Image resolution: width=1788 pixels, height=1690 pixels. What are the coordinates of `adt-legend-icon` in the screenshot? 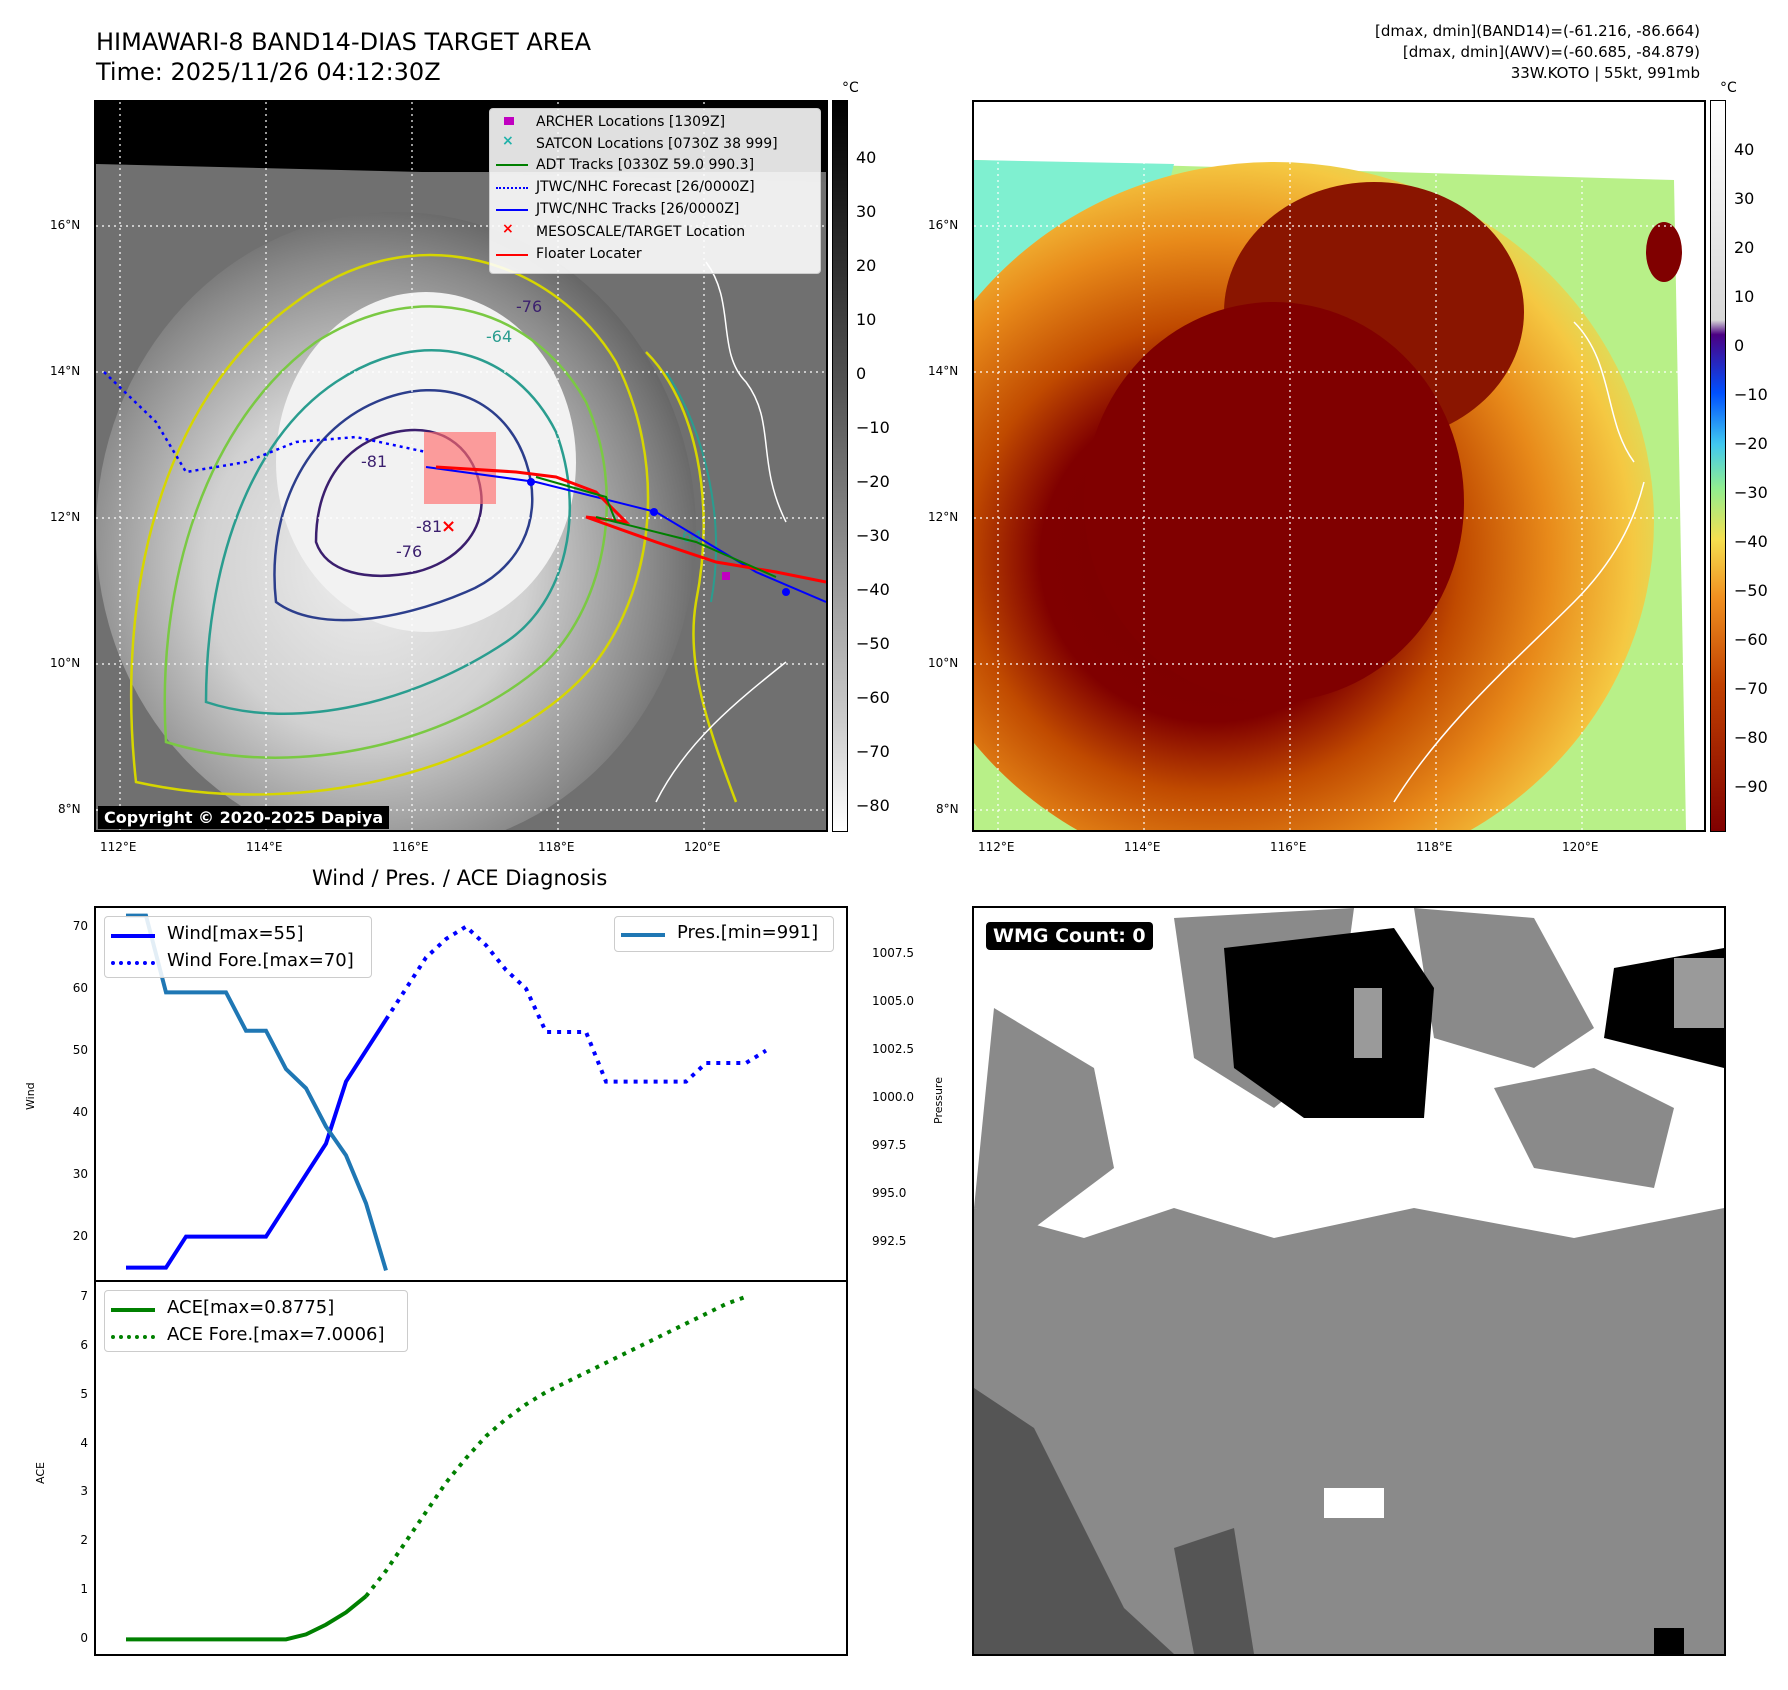 It's located at (512, 165).